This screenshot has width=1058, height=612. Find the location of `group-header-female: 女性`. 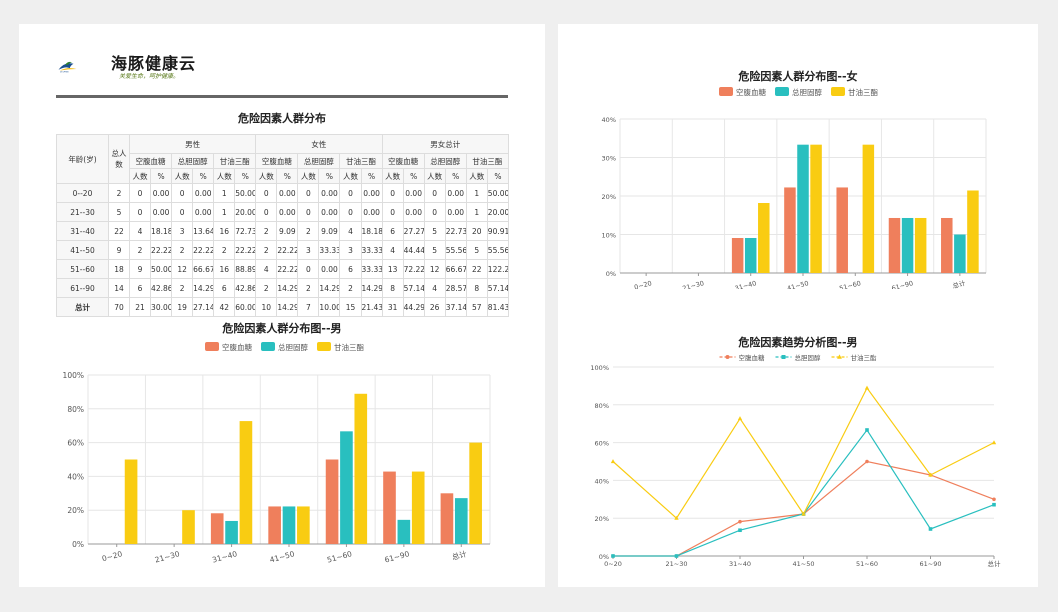

group-header-female: 女性 is located at coordinates (319, 144).